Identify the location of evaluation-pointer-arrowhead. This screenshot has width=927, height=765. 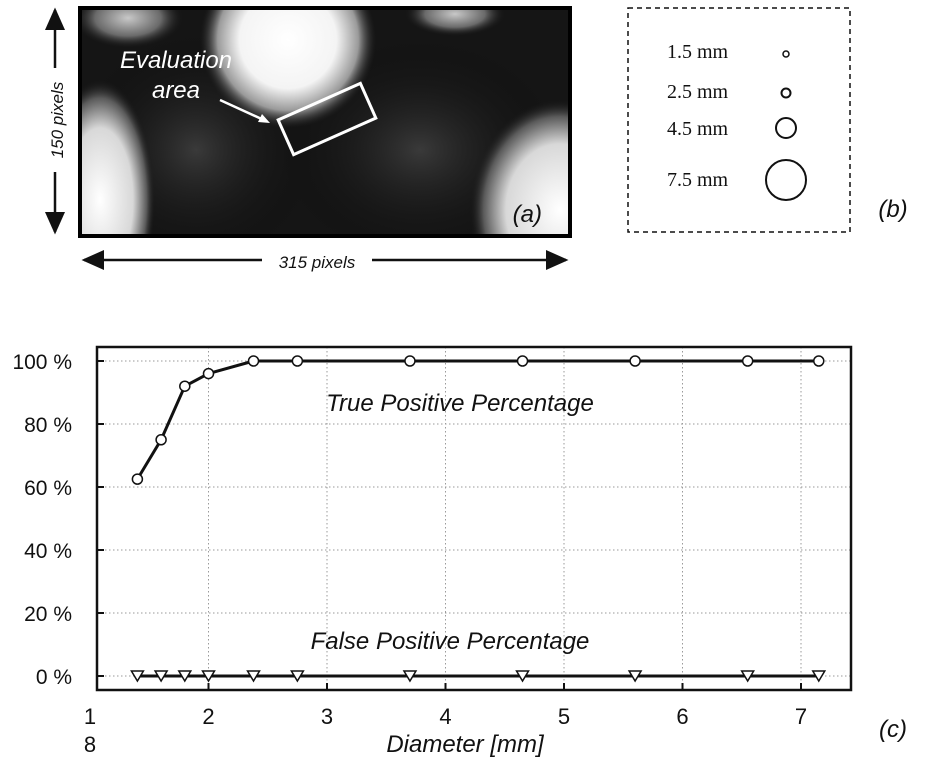
(264, 118).